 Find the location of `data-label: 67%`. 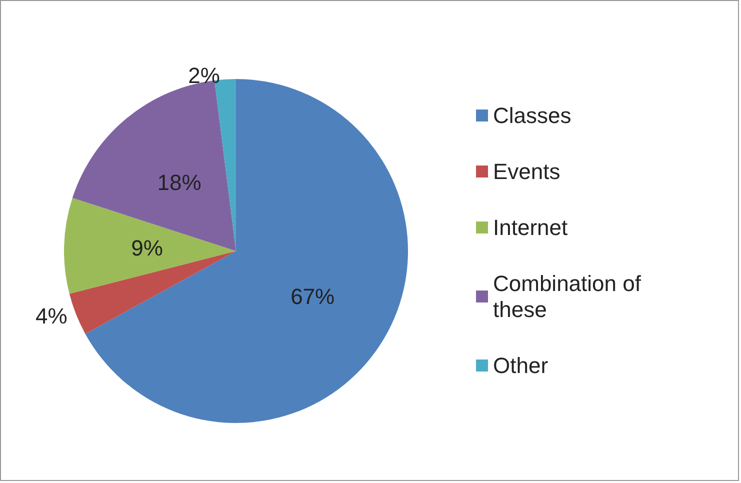

data-label: 67% is located at coordinates (312, 296).